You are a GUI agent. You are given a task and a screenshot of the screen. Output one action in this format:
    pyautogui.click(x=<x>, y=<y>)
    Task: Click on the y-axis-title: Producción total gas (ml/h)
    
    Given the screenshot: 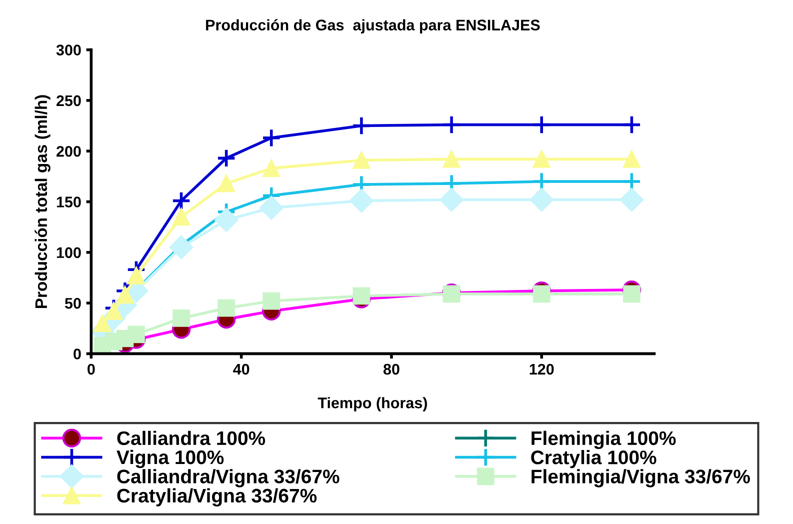 What is the action you would take?
    pyautogui.click(x=42, y=201)
    